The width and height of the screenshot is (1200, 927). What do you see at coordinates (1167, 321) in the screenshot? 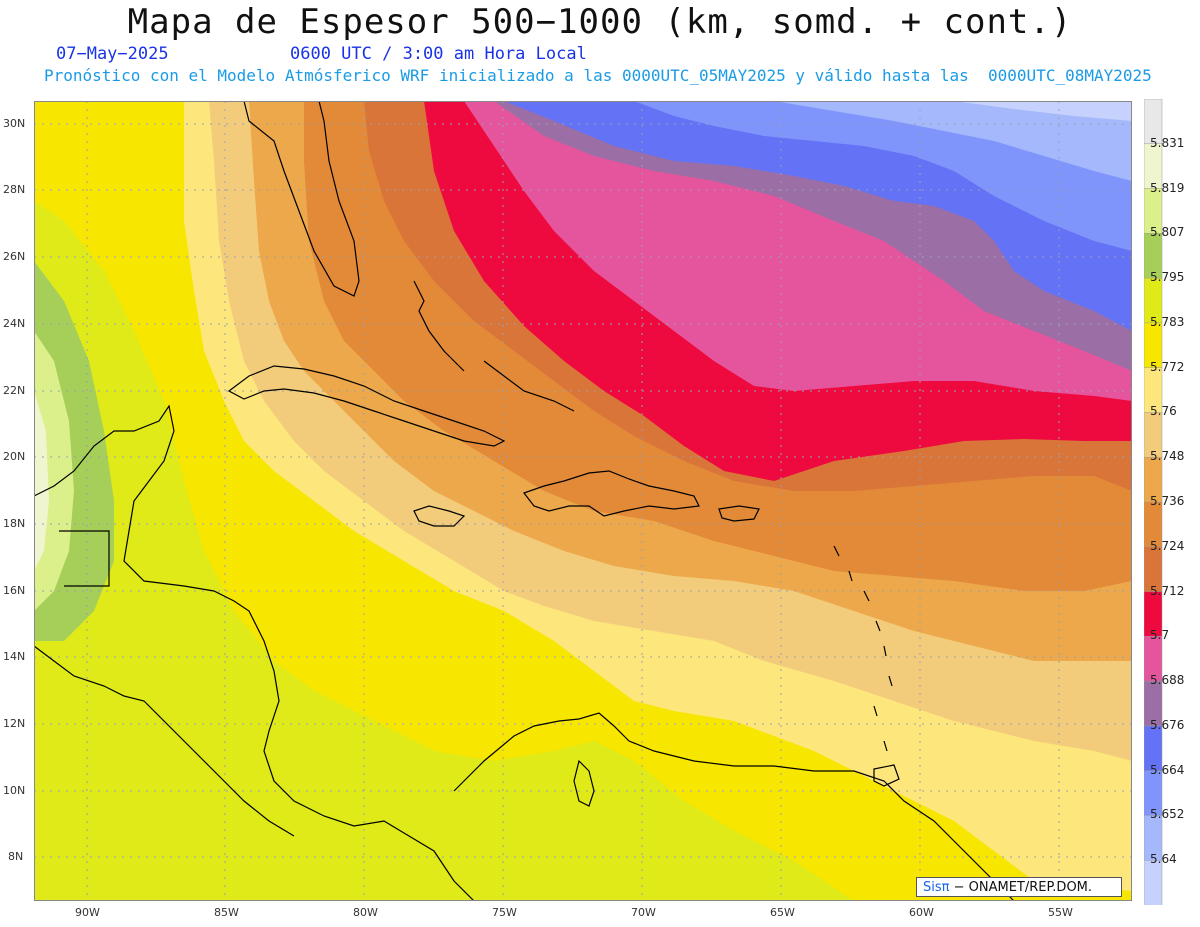
I see `colorbar-label: 5.783` at bounding box center [1167, 321].